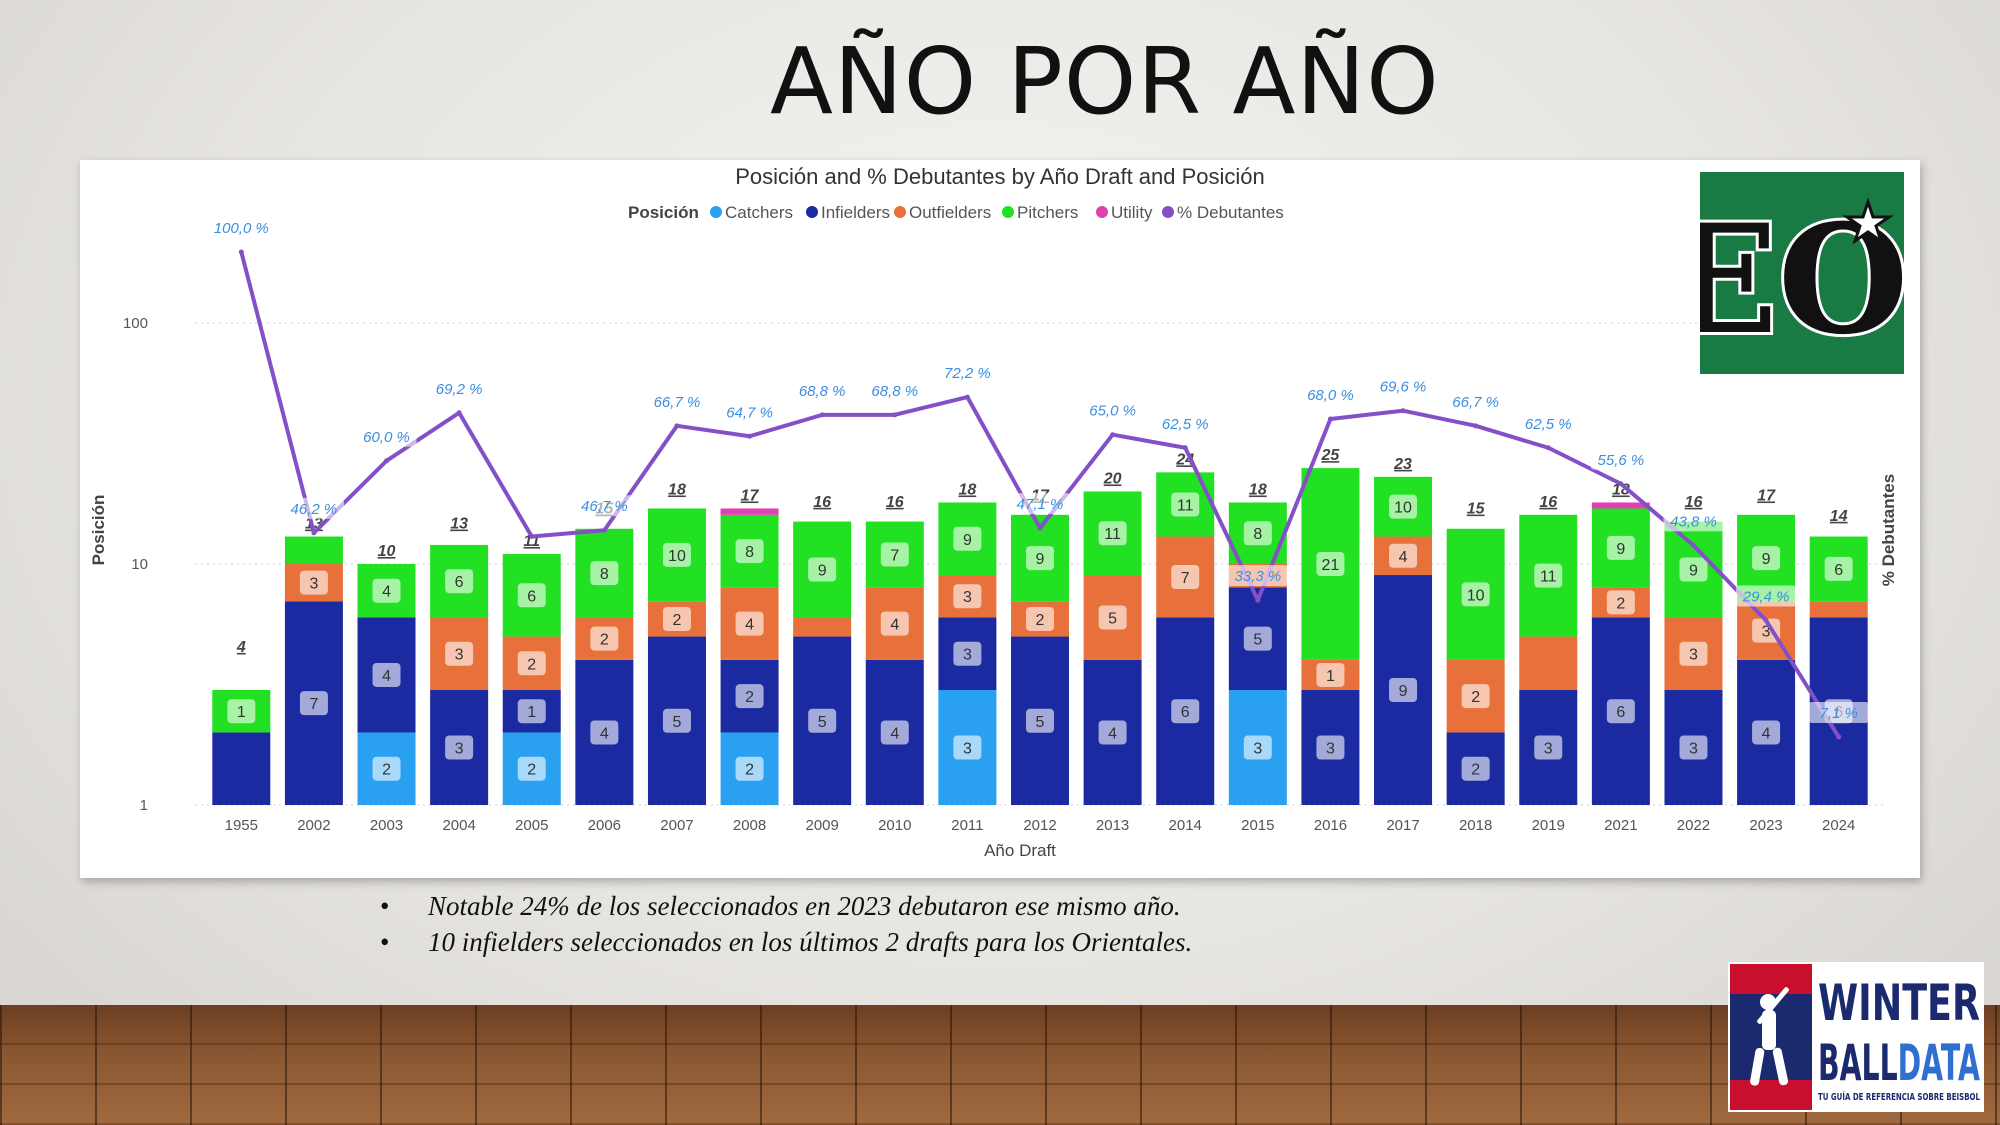 Image resolution: width=2000 pixels, height=1125 pixels. I want to click on x-tick-label: 2004, so click(458, 825).